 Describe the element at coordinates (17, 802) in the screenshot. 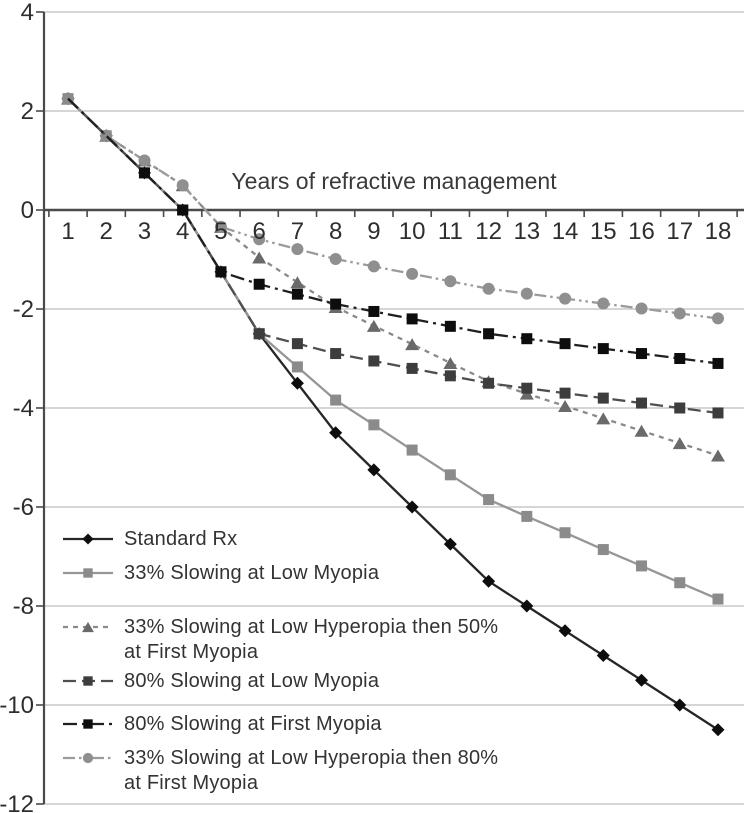

I see `y-tick-label: -12` at that location.